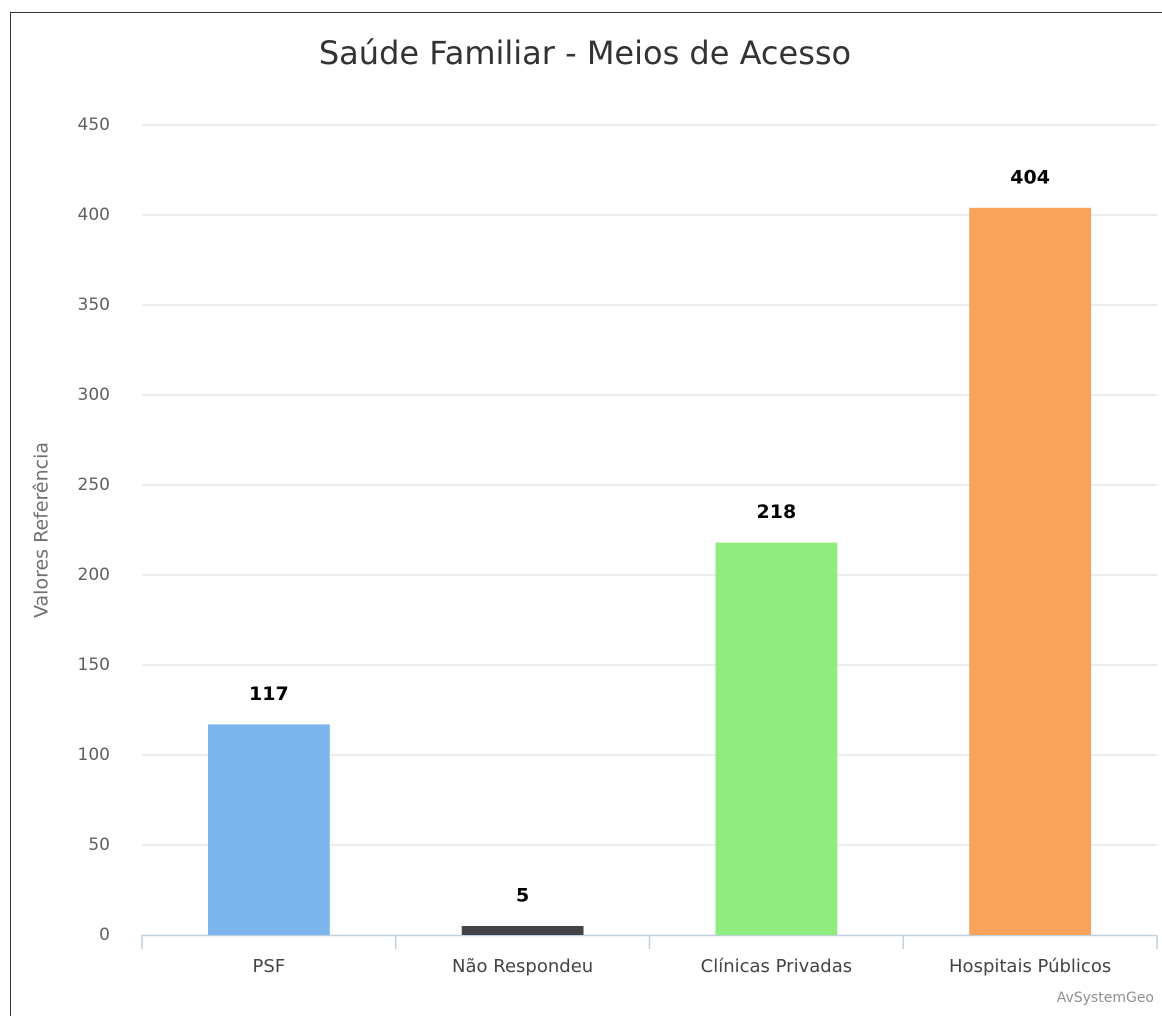 Image resolution: width=1162 pixels, height=1016 pixels. I want to click on chart-title: Saúde Familiar - Meios de Acesso, so click(585, 53).